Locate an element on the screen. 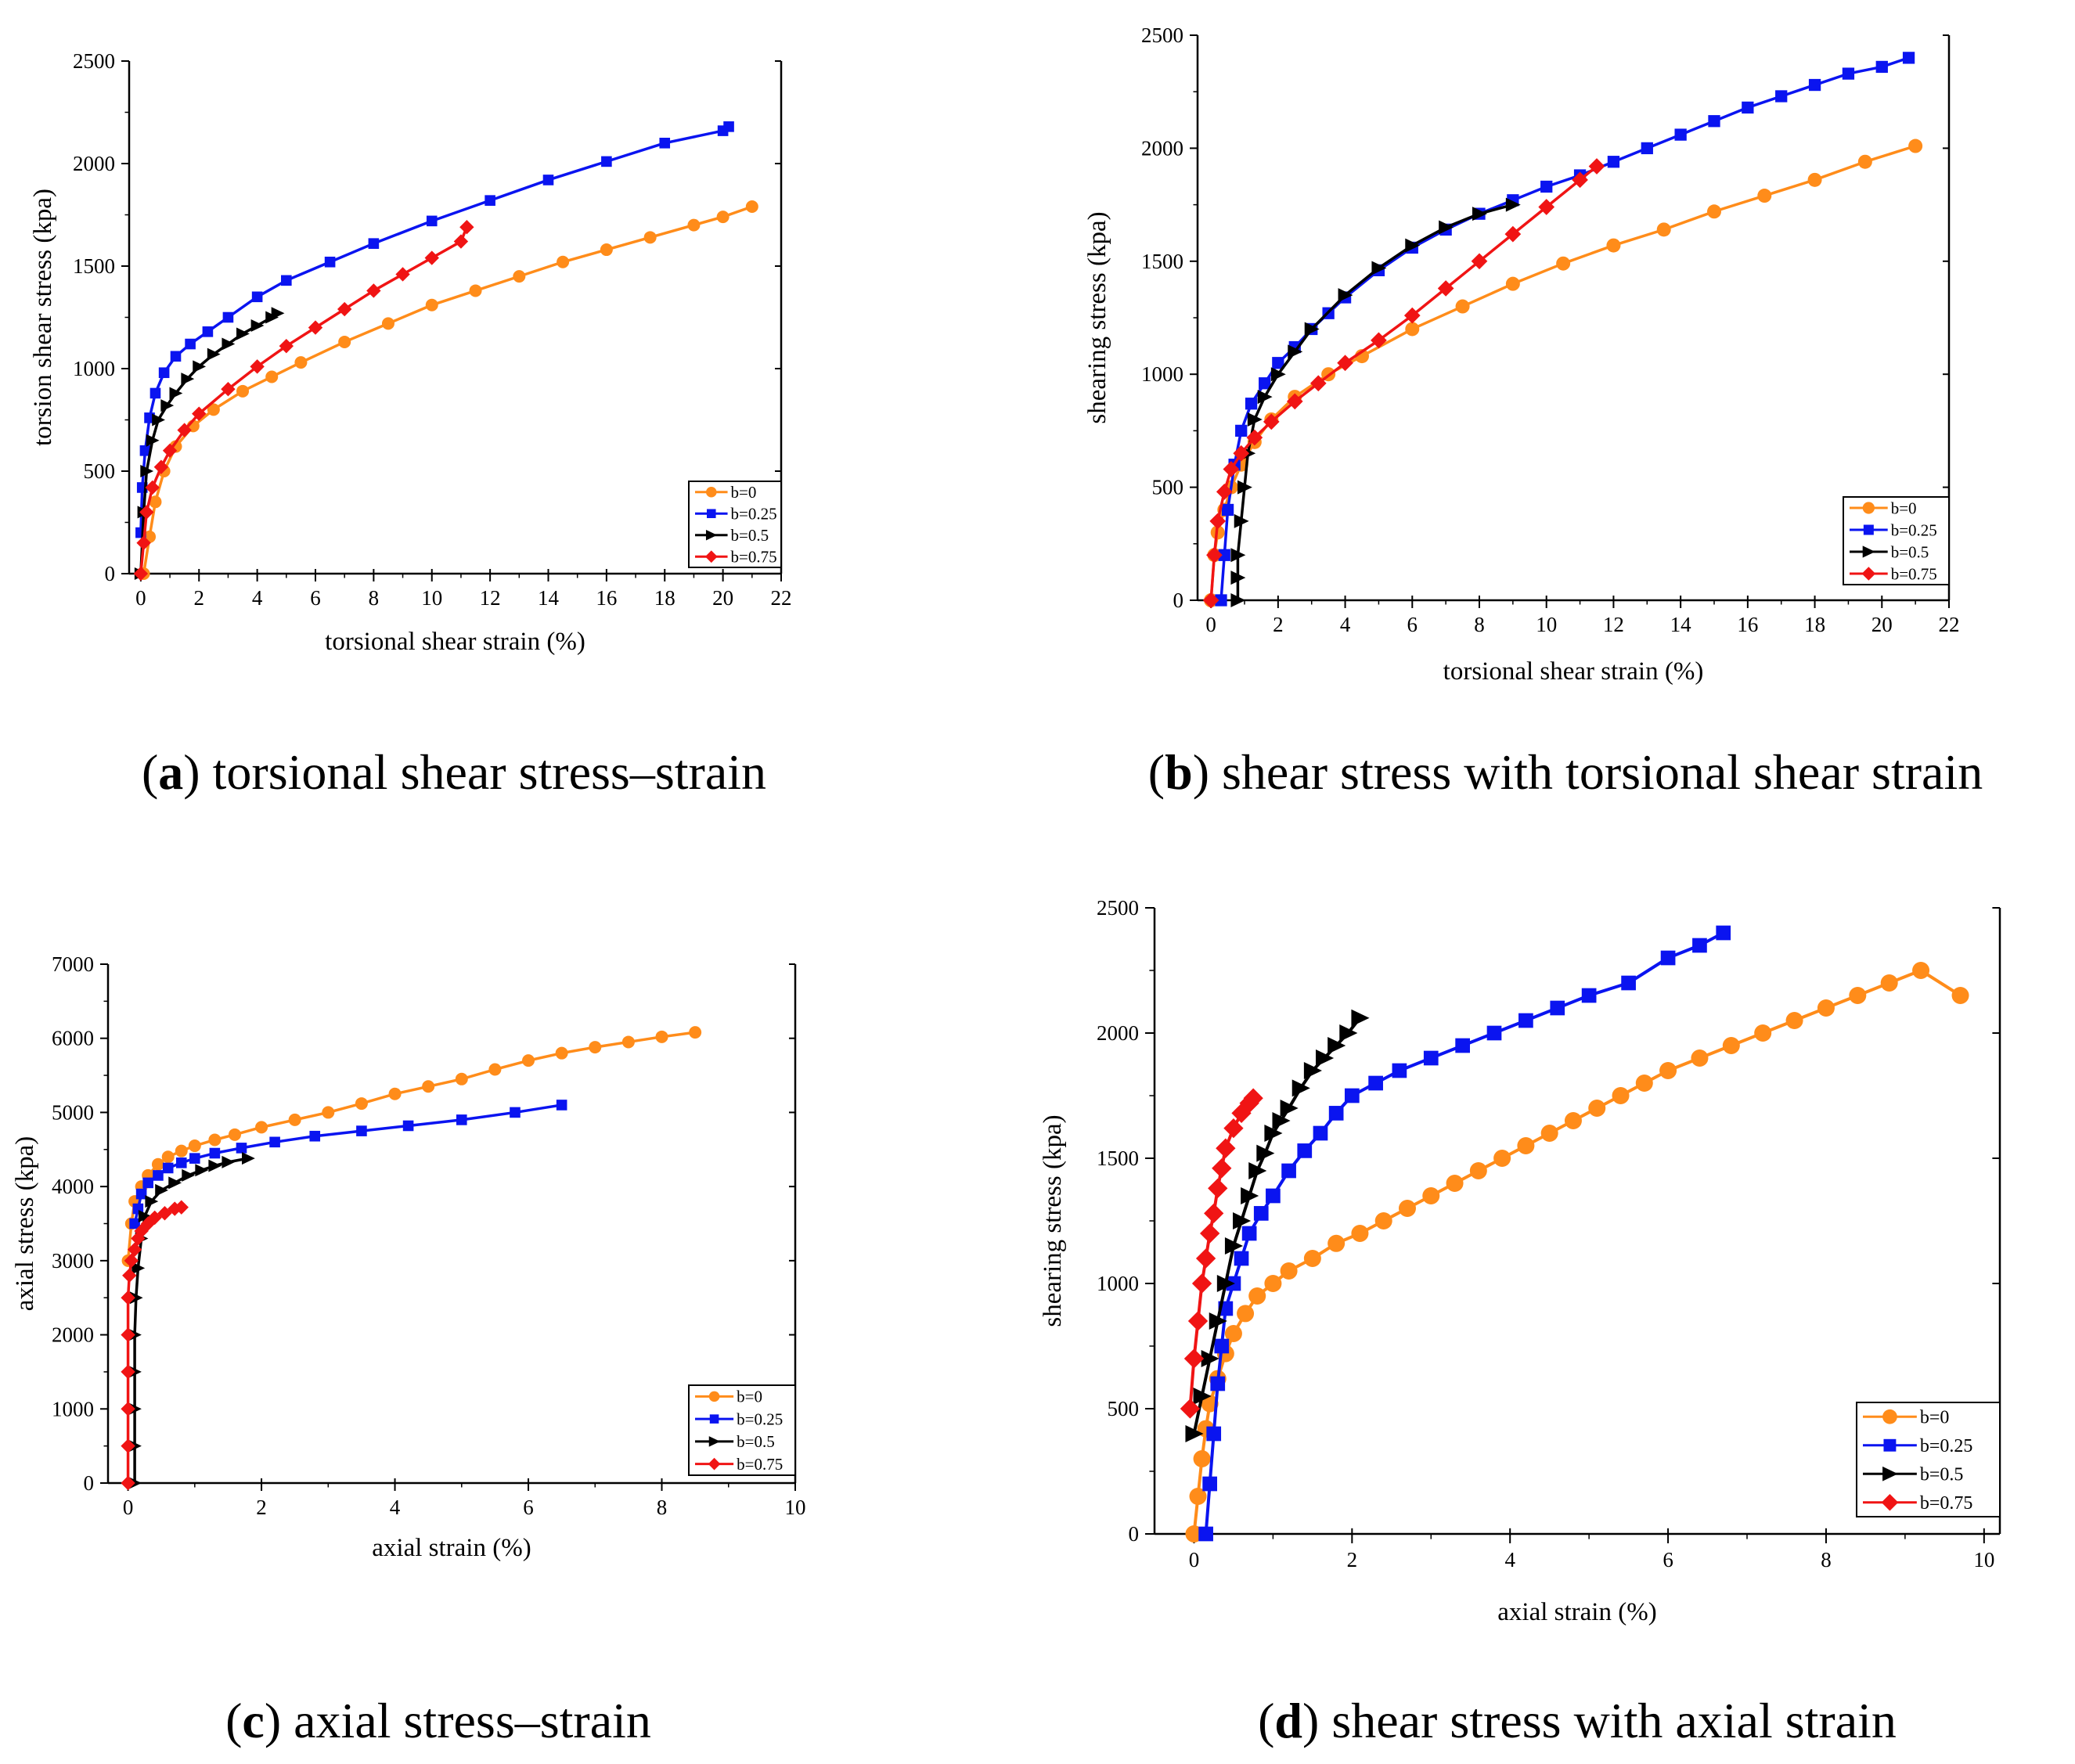 The width and height of the screenshot is (2075, 1764). legend-label: b=0.75 is located at coordinates (760, 1464).